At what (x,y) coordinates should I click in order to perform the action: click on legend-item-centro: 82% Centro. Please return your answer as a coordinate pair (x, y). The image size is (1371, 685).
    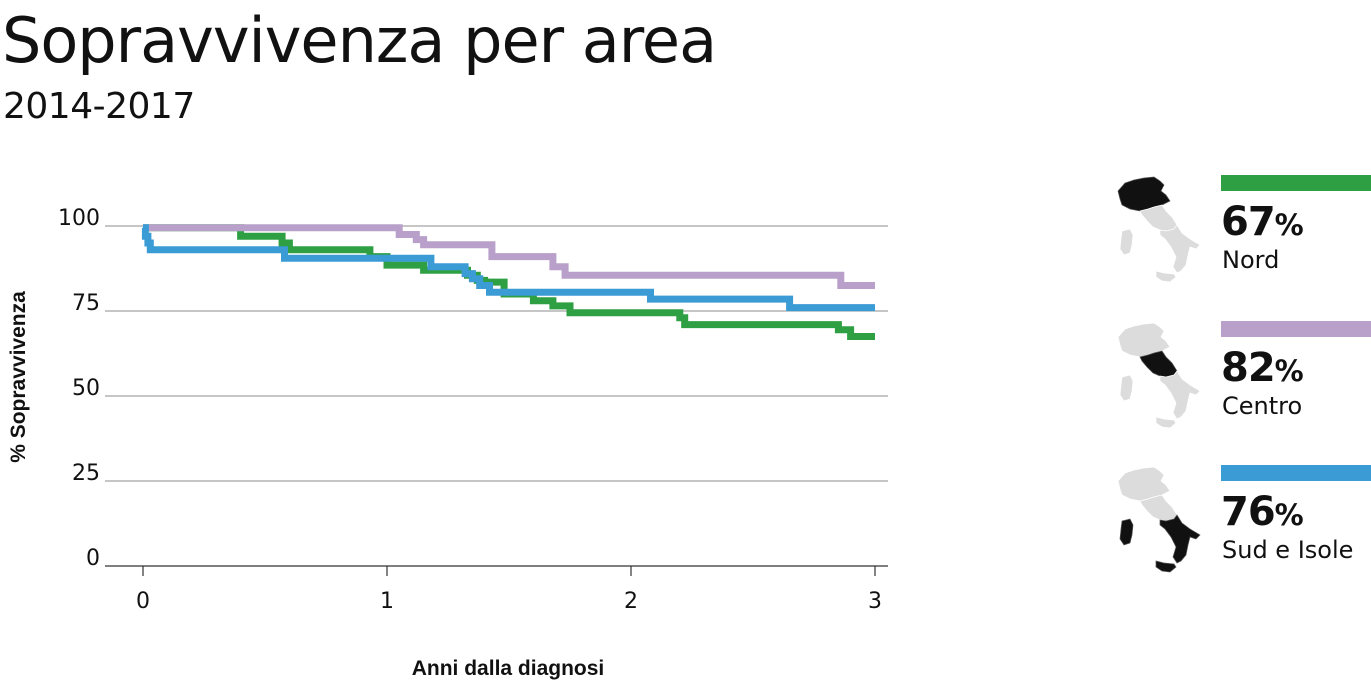
    Looking at the image, I should click on (1240, 386).